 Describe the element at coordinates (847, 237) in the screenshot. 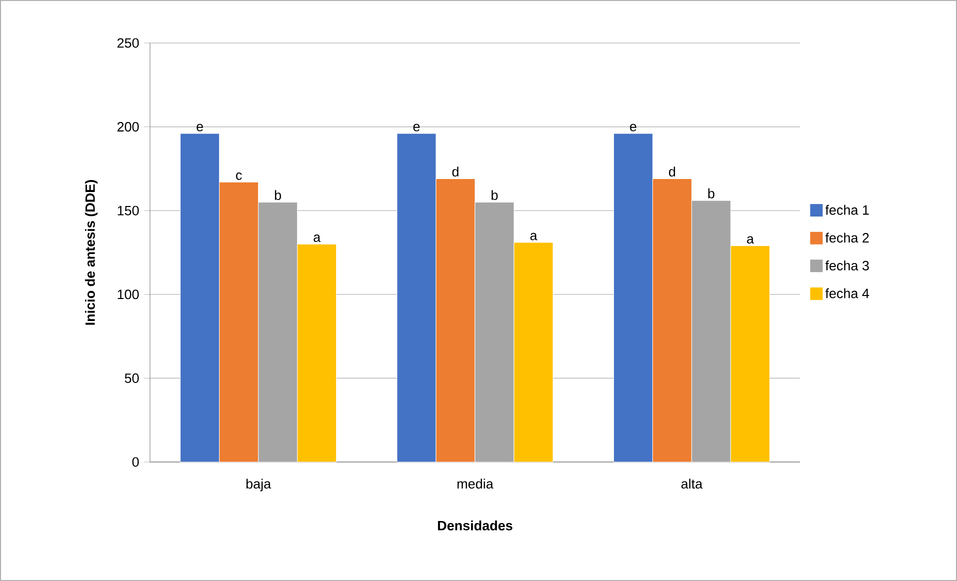

I see `legend-label: fecha 2` at that location.